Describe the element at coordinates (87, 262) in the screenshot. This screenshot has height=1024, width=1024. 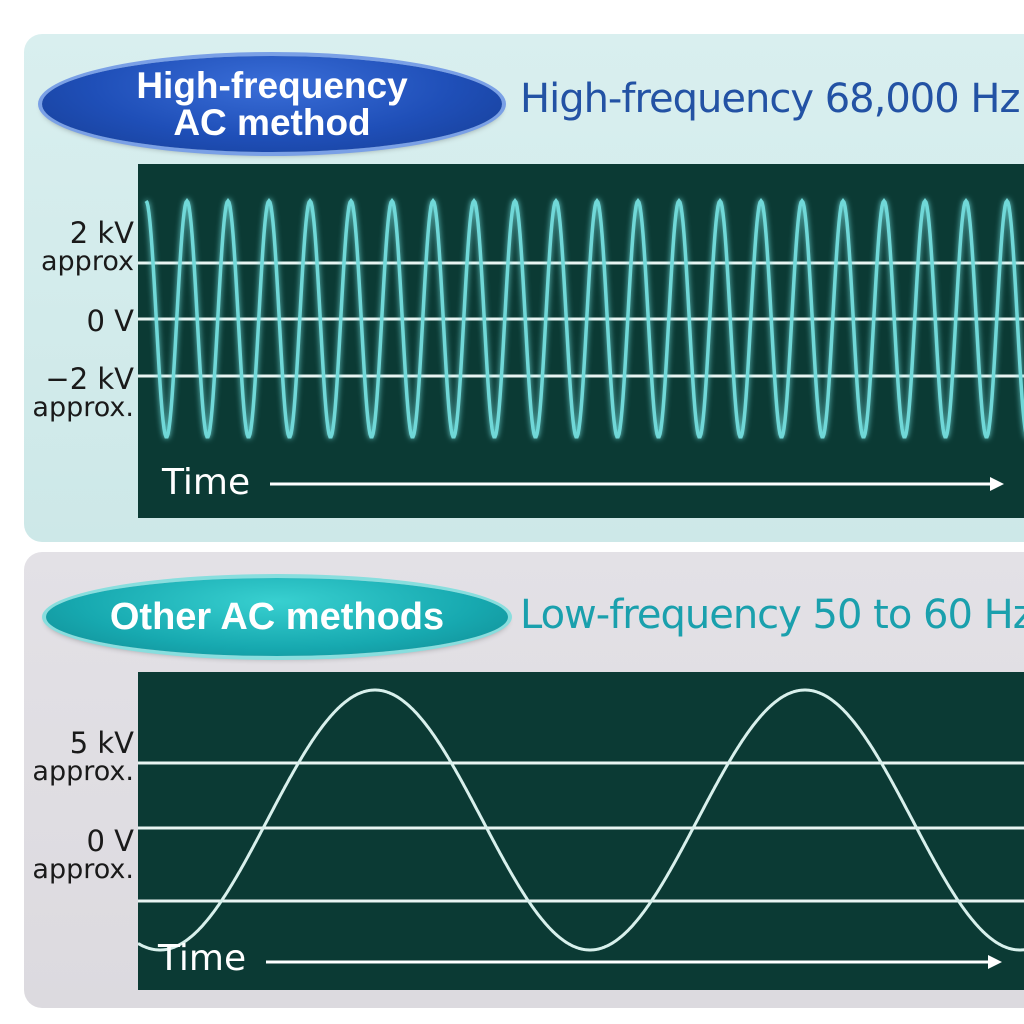
I see `top-upper-suffix: approx` at that location.